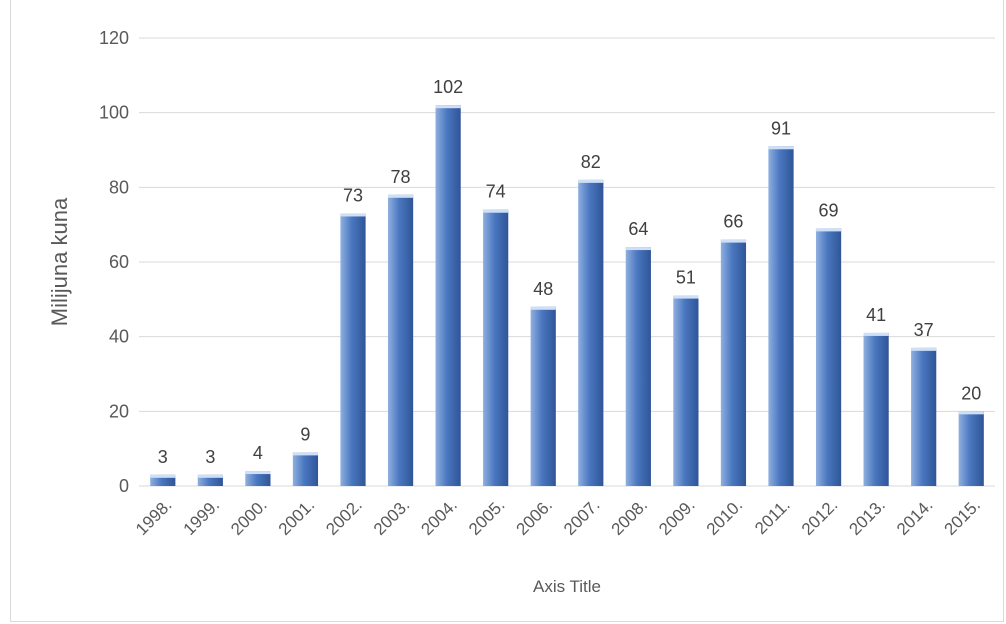 Image resolution: width=1006 pixels, height=624 pixels. What do you see at coordinates (733, 222) in the screenshot?
I see `data-label: 66` at bounding box center [733, 222].